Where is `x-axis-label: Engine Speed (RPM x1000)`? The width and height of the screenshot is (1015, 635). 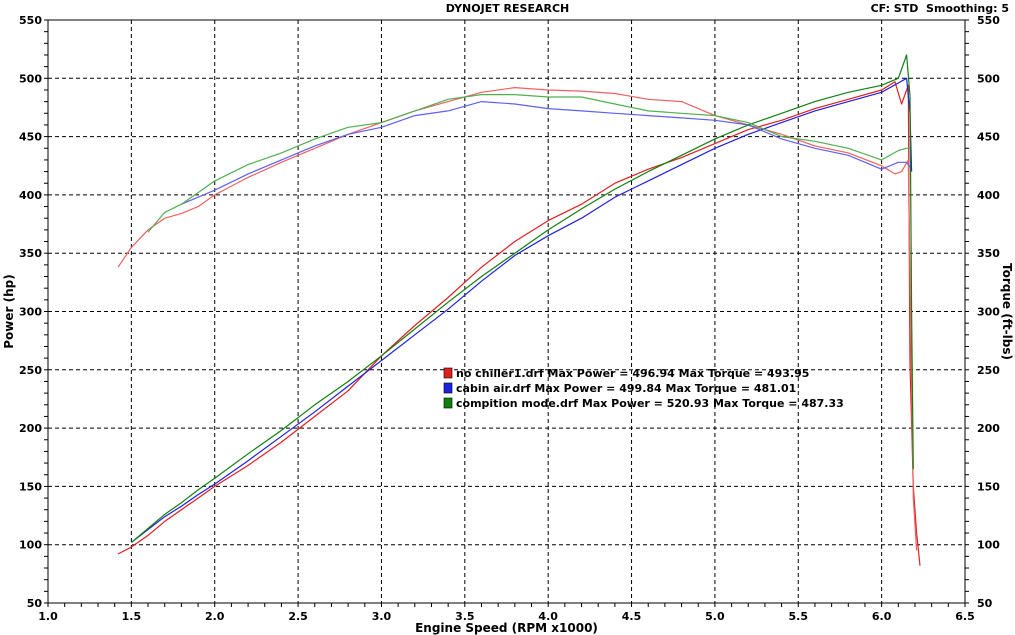
x-axis-label: Engine Speed (RPM x1000) is located at coordinates (506, 628).